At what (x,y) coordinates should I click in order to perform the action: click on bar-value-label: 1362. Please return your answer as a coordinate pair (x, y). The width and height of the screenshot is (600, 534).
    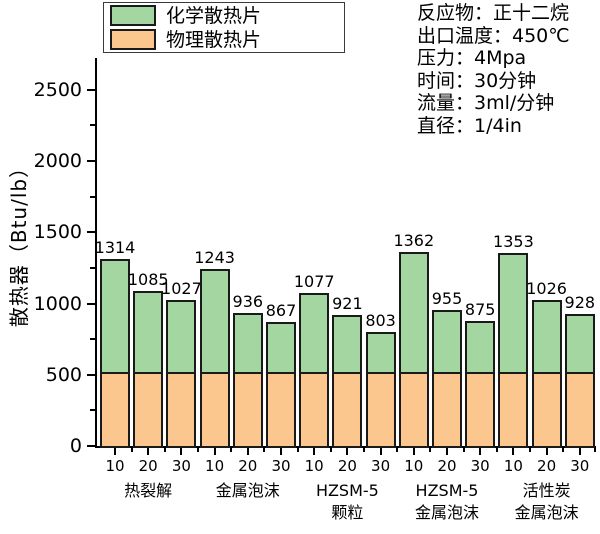
    Looking at the image, I should click on (414, 240).